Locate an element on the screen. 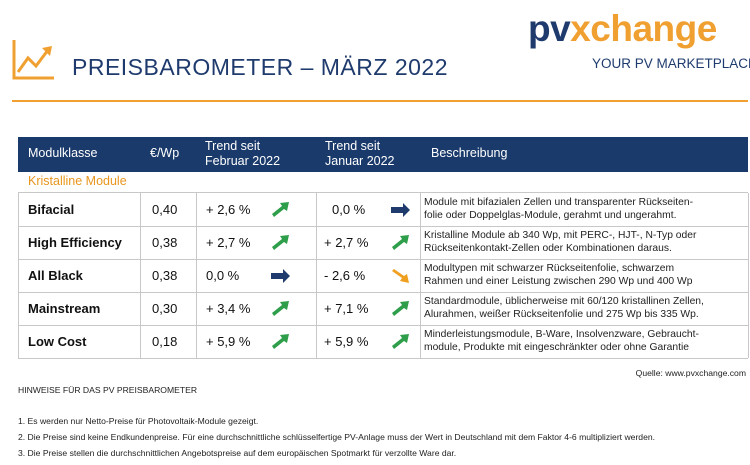 The width and height of the screenshot is (750, 465). chart-icon is located at coordinates (33, 60).